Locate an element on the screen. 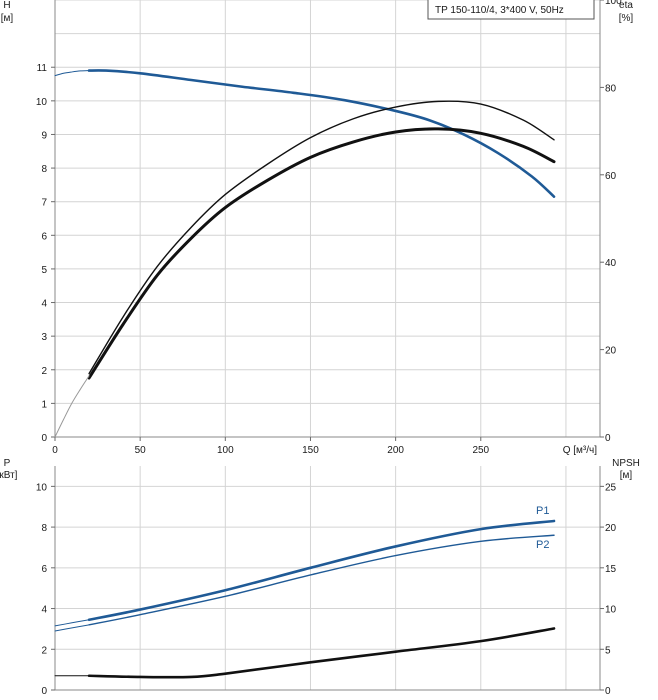 This screenshot has height=700, width=658. right-tick-label: 100 is located at coordinates (613, 3).